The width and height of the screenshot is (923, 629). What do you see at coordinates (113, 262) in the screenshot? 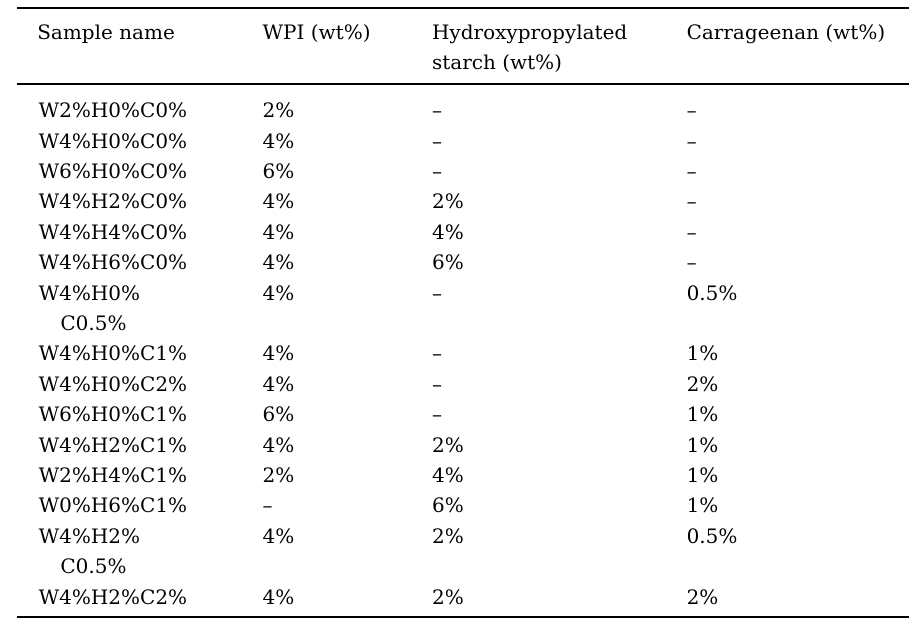
I see `sample-name-cell: W4%H6%C0%` at bounding box center [113, 262].